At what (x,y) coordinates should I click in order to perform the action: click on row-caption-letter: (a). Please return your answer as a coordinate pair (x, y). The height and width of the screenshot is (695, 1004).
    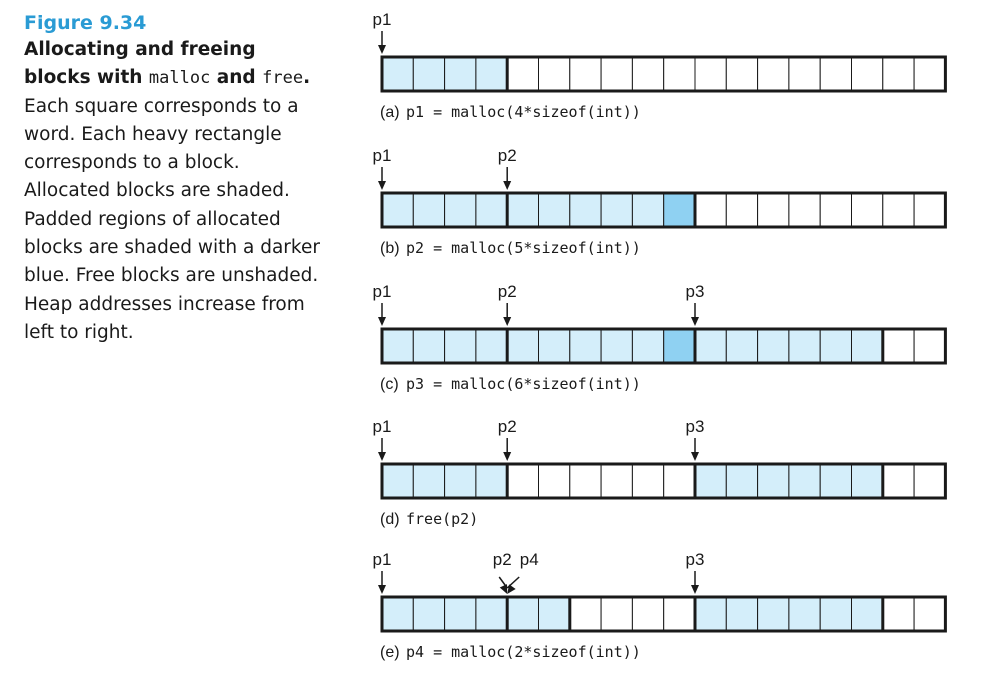
    Looking at the image, I should click on (390, 112).